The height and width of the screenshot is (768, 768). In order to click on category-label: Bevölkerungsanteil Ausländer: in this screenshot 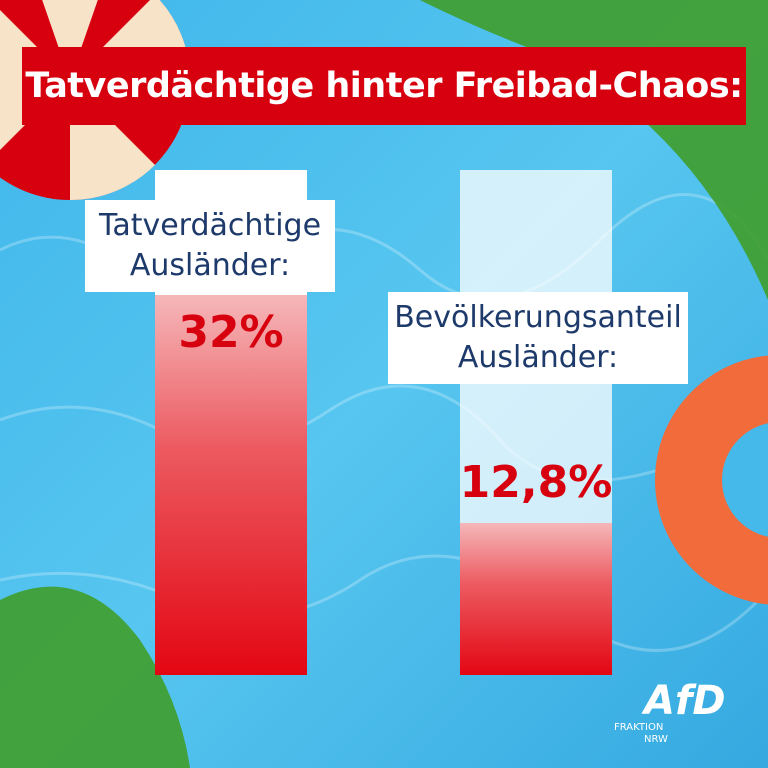, I will do `click(538, 338)`.